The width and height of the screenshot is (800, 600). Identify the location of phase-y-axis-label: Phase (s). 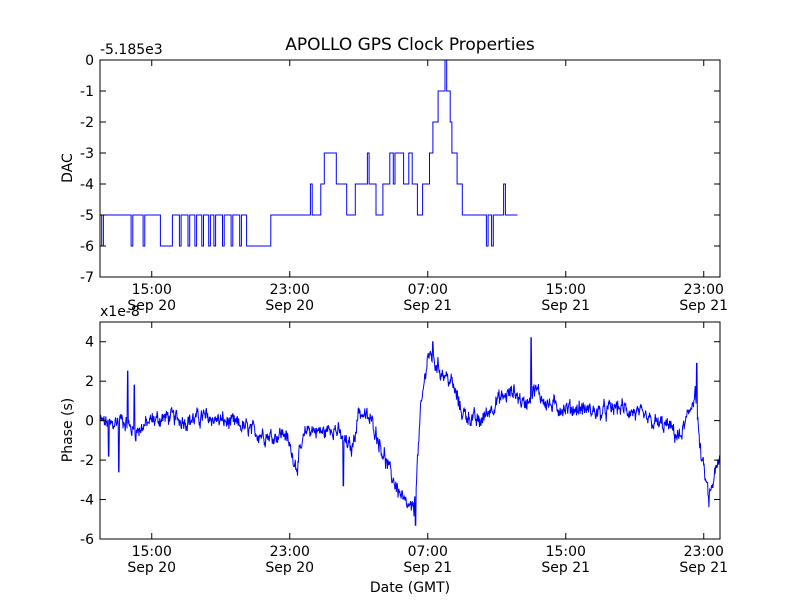
(68, 430).